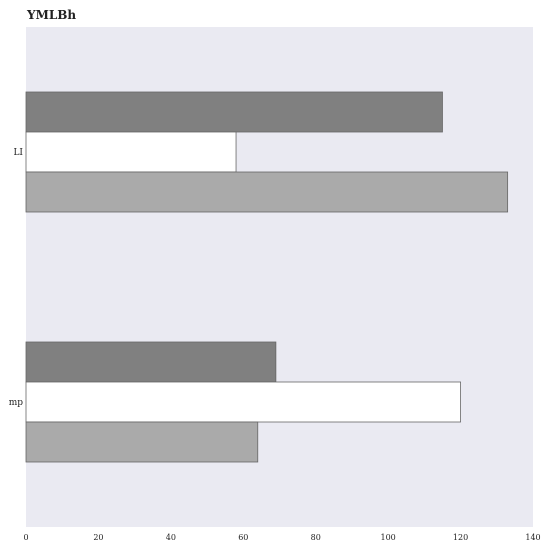  I want to click on category-labels: LI mp, so click(16, 278).